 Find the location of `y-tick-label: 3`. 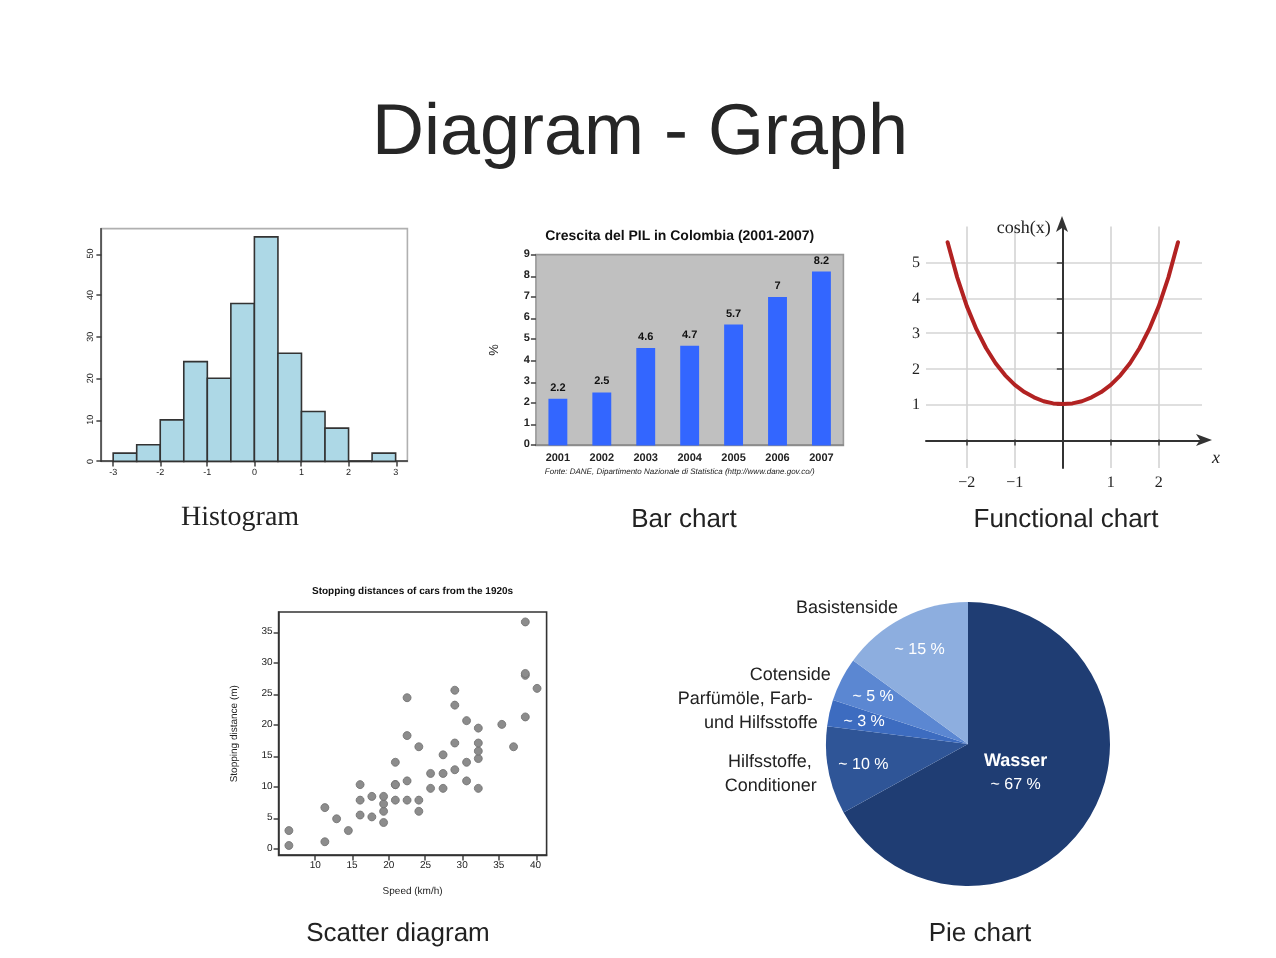

y-tick-label: 3 is located at coordinates (916, 333).